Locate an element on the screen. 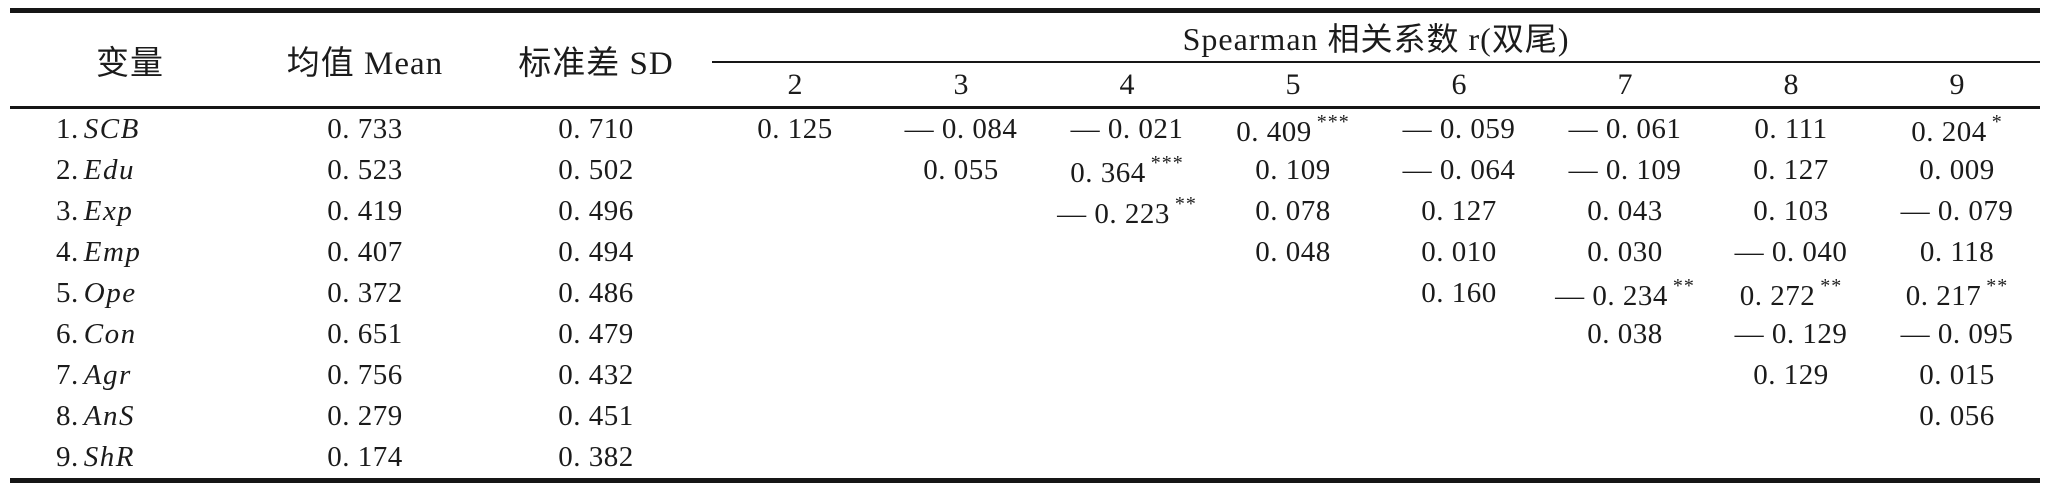 This screenshot has height=496, width=2048. corr-value: 0. 010 is located at coordinates (1459, 252).